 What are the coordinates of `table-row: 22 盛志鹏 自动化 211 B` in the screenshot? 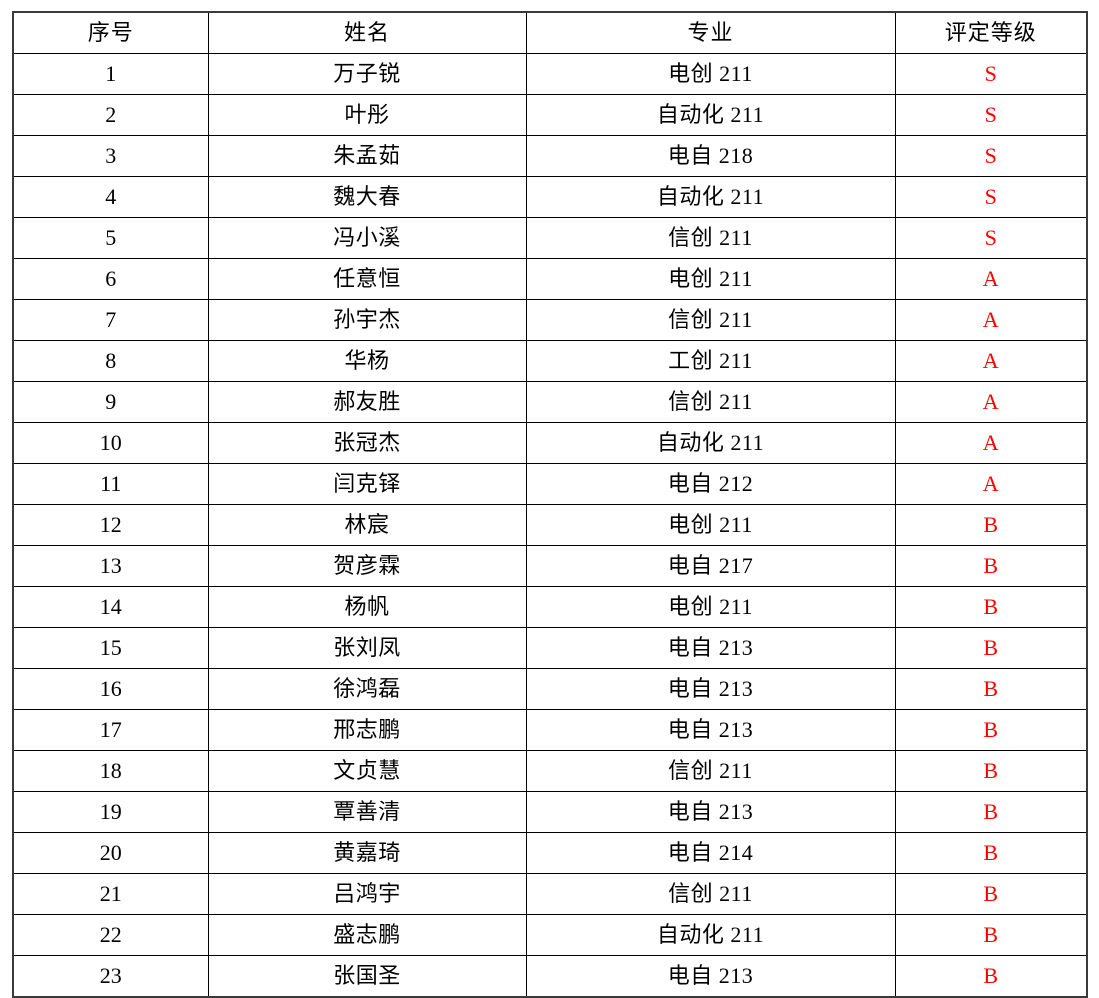 It's located at (550, 935).